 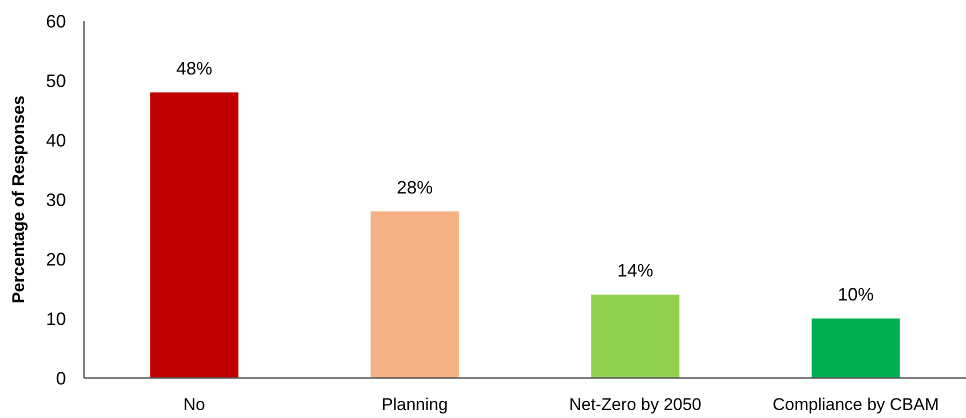 I want to click on y-tick-label: 10, so click(x=56, y=318).